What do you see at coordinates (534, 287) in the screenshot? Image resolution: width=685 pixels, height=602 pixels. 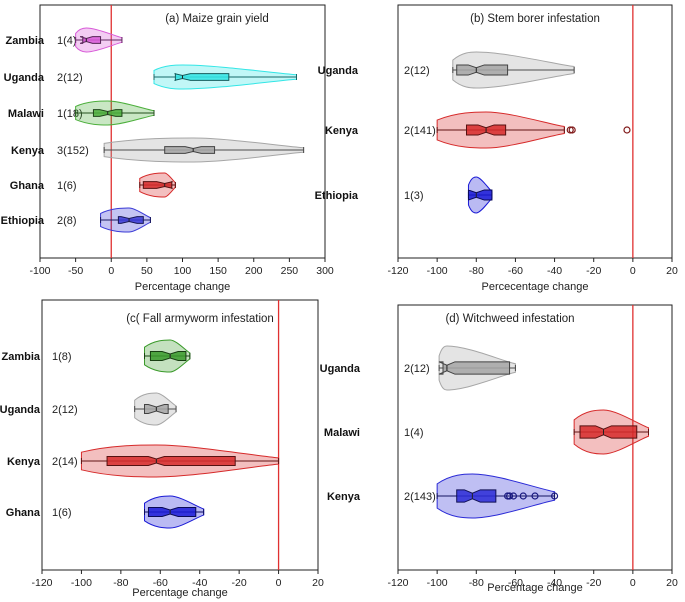 I see `x-axis-label: Percecentage change` at bounding box center [534, 287].